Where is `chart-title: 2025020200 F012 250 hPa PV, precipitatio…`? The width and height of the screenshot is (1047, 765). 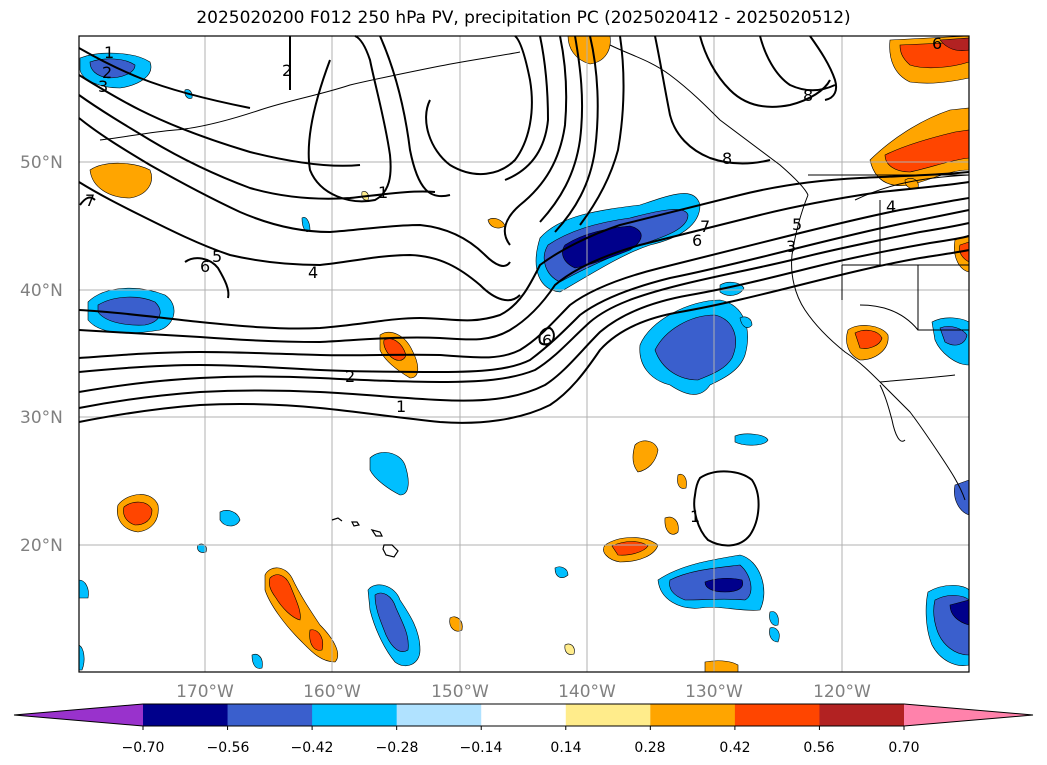
chart-title: 2025020200 F012 250 hPa PV, precipitatio… is located at coordinates (523, 18).